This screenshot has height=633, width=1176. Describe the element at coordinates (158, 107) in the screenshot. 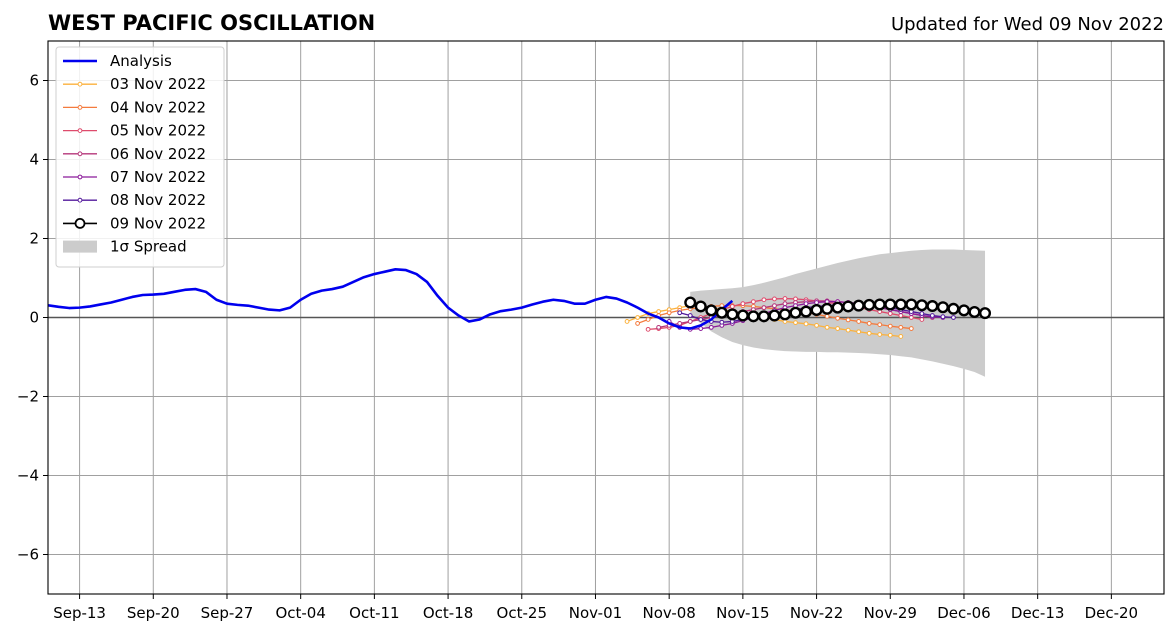

I see `legend-label: 04 Nov 2022` at that location.